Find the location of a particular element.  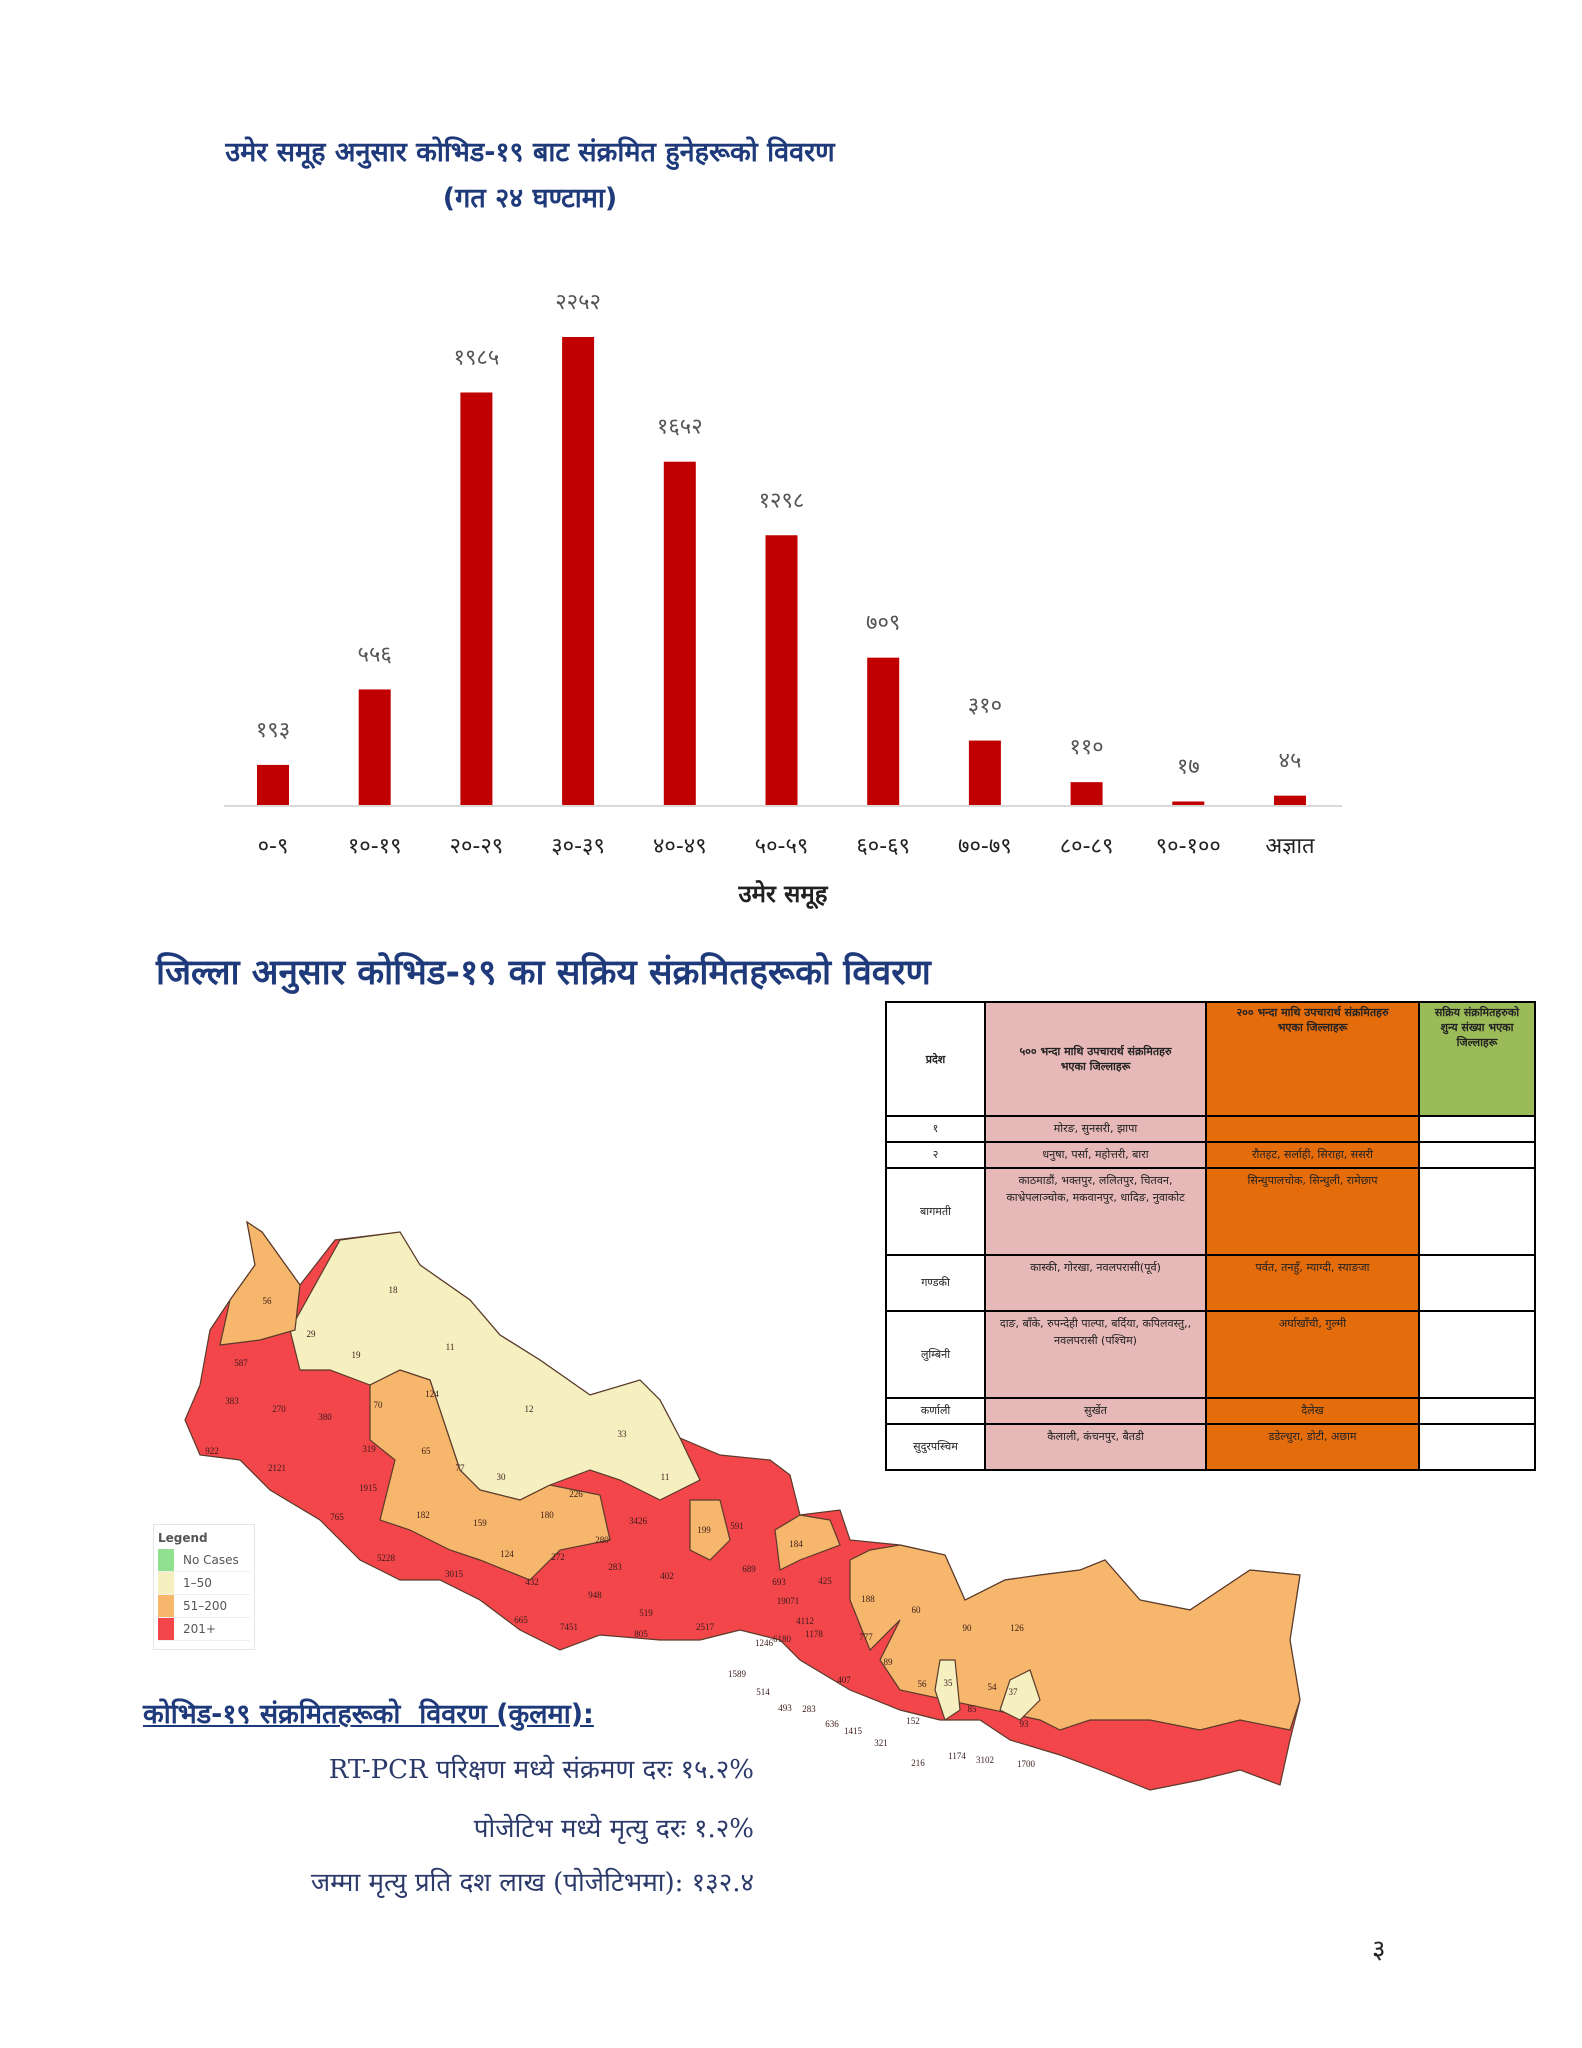

district-value-label: 765 is located at coordinates (337, 1517).